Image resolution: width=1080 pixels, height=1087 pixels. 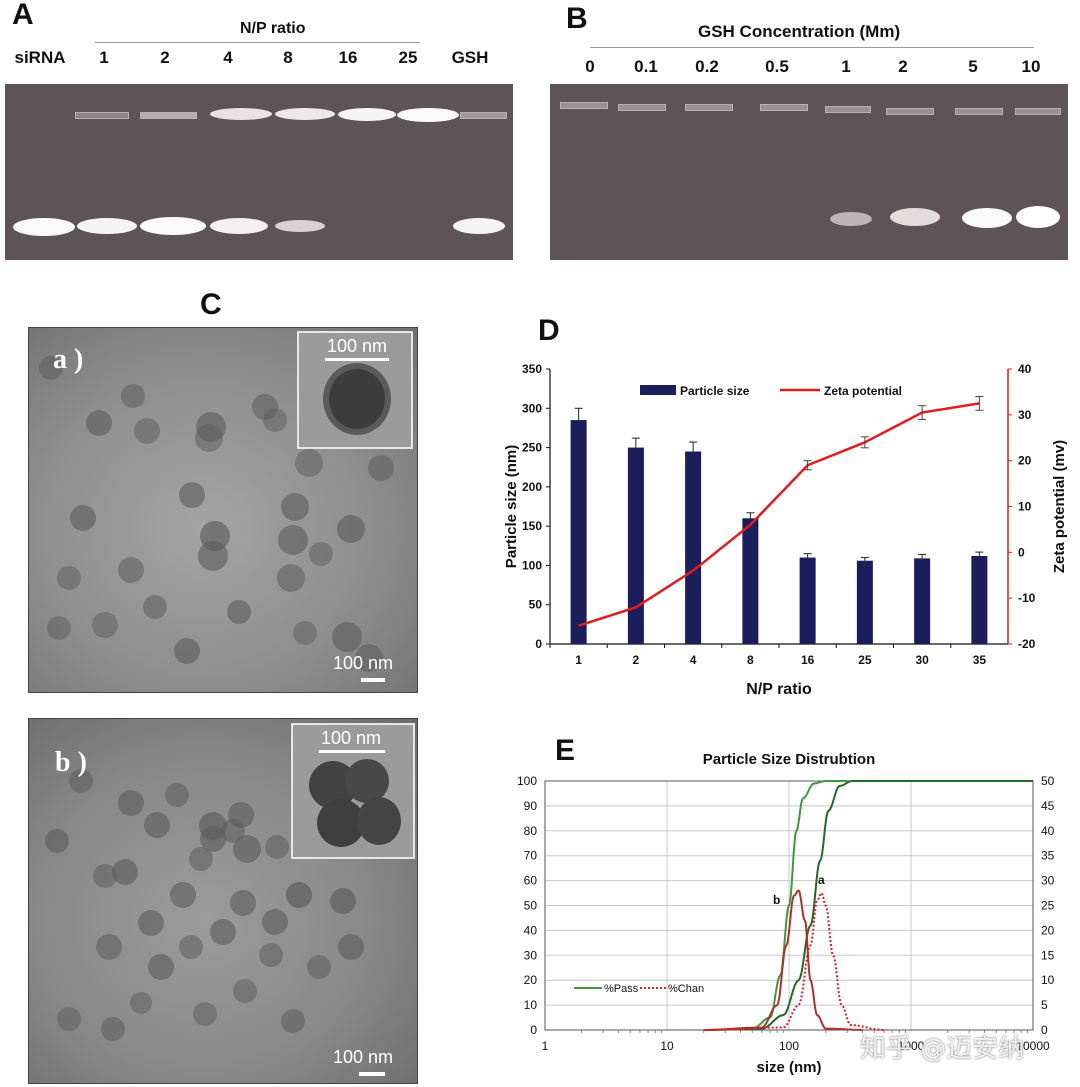 What do you see at coordinates (549, 330) in the screenshot?
I see `panel-d-letter: D` at bounding box center [549, 330].